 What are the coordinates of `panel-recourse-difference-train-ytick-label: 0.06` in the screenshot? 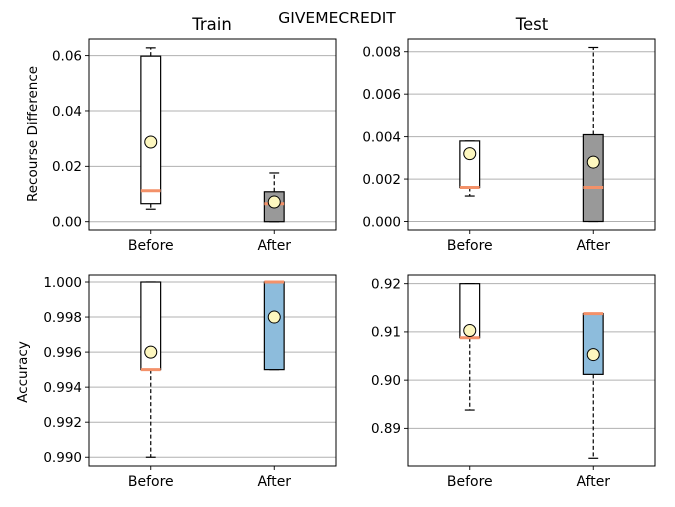 It's located at (67, 56).